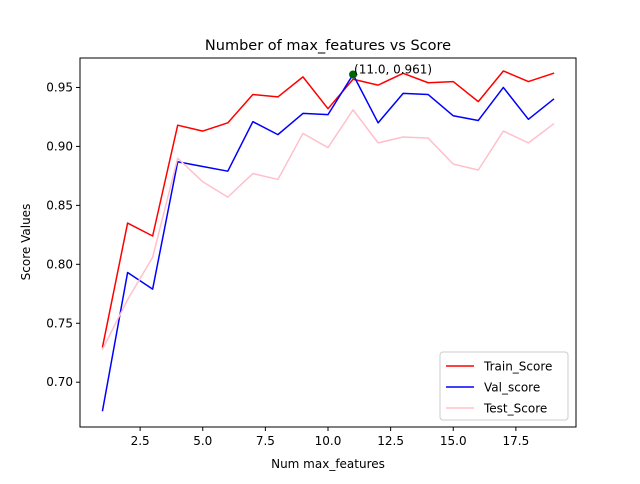 The image size is (640, 484). Describe the element at coordinates (265, 441) in the screenshot. I see `x-tick-label: 7.5` at that location.